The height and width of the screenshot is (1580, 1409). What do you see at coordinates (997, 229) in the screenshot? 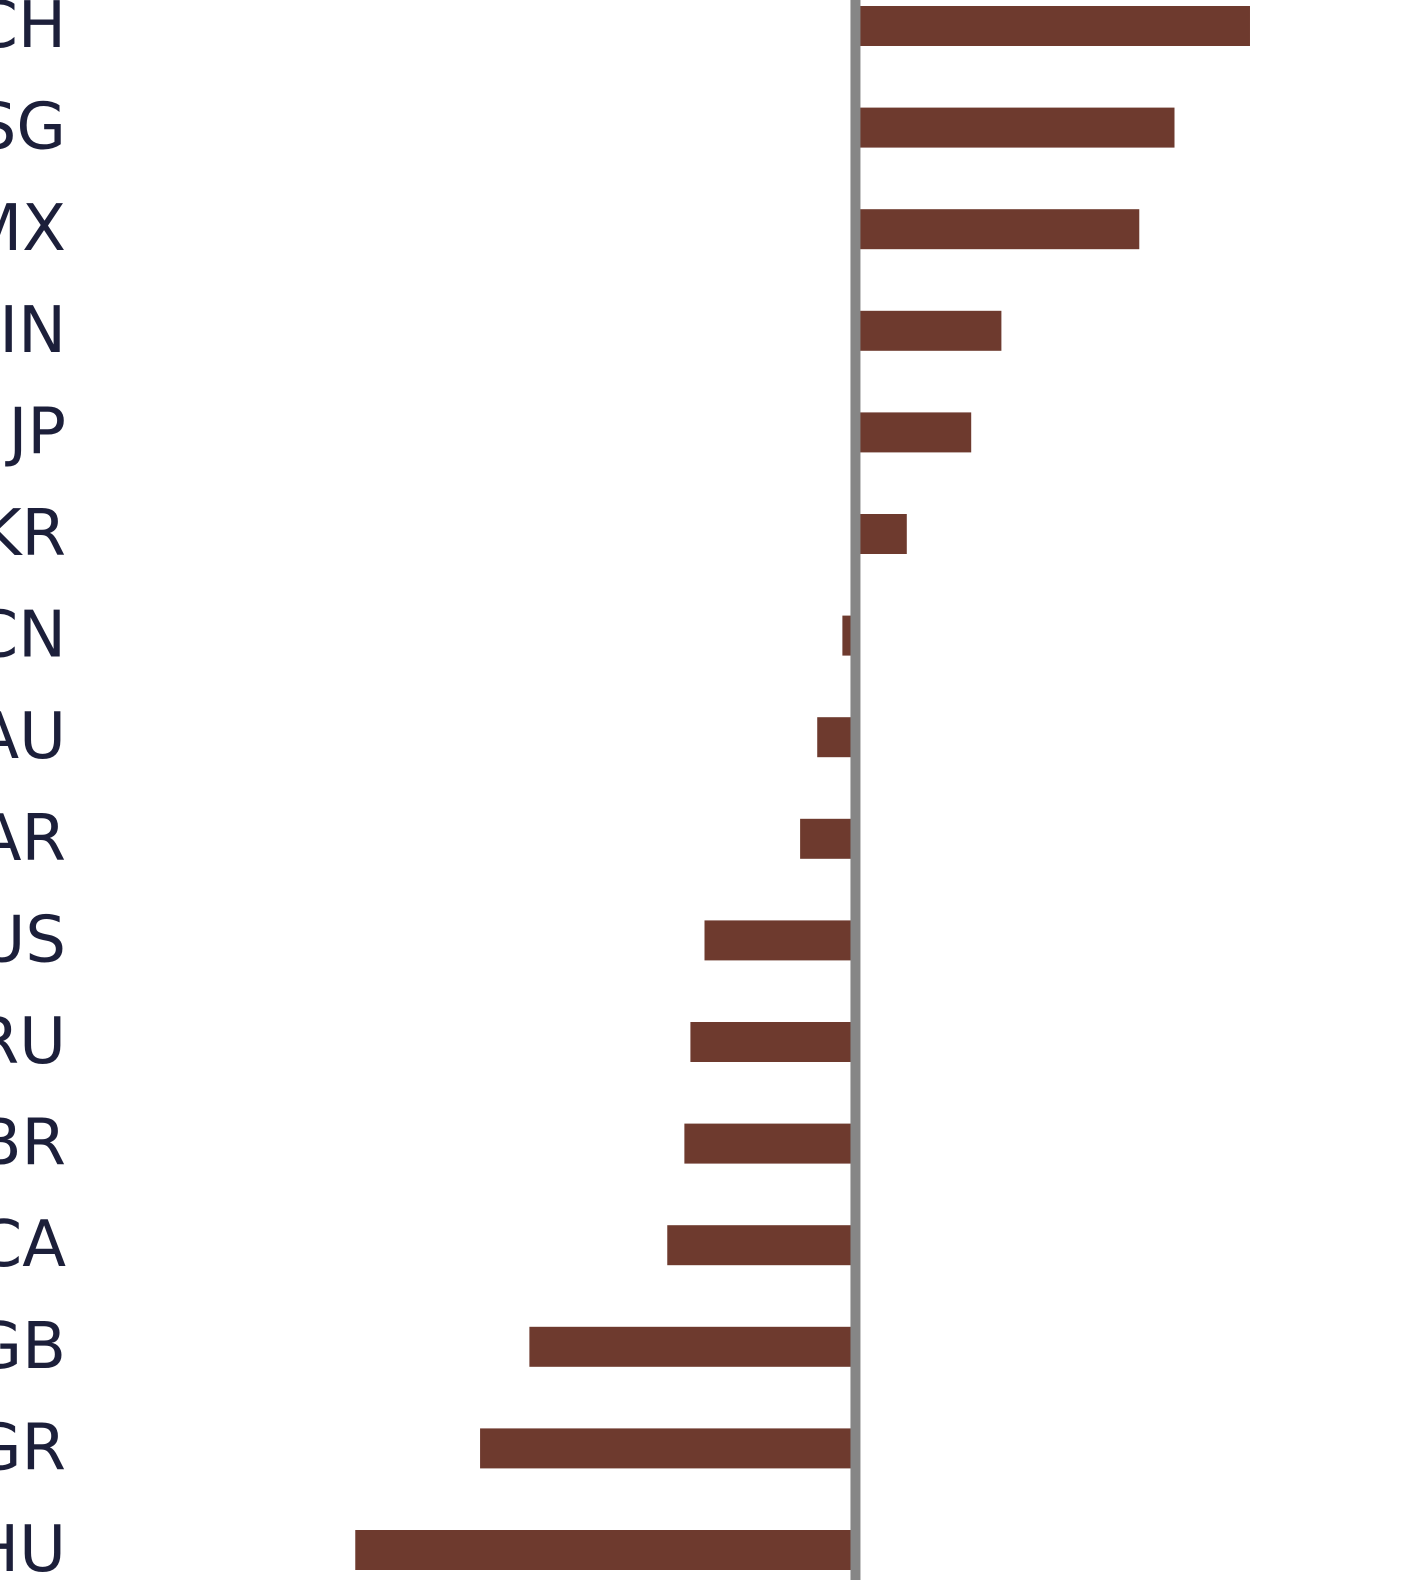
I see `bar-mx` at bounding box center [997, 229].